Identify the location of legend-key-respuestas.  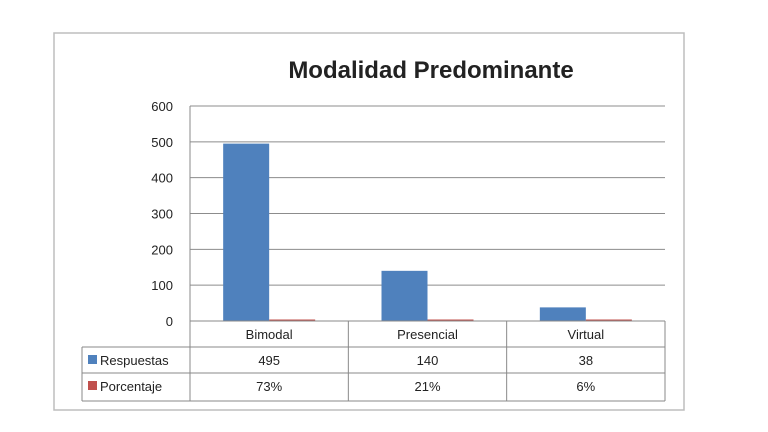
(92, 359).